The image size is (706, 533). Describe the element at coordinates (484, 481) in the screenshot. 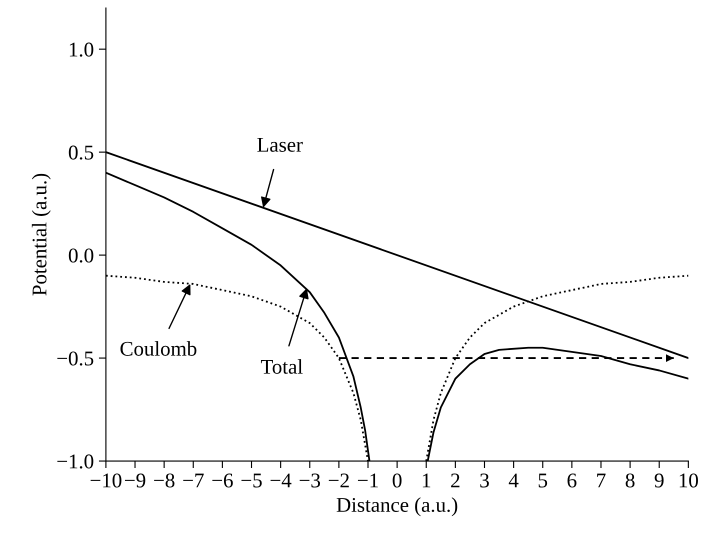

I see `x-tick-label: 3` at that location.